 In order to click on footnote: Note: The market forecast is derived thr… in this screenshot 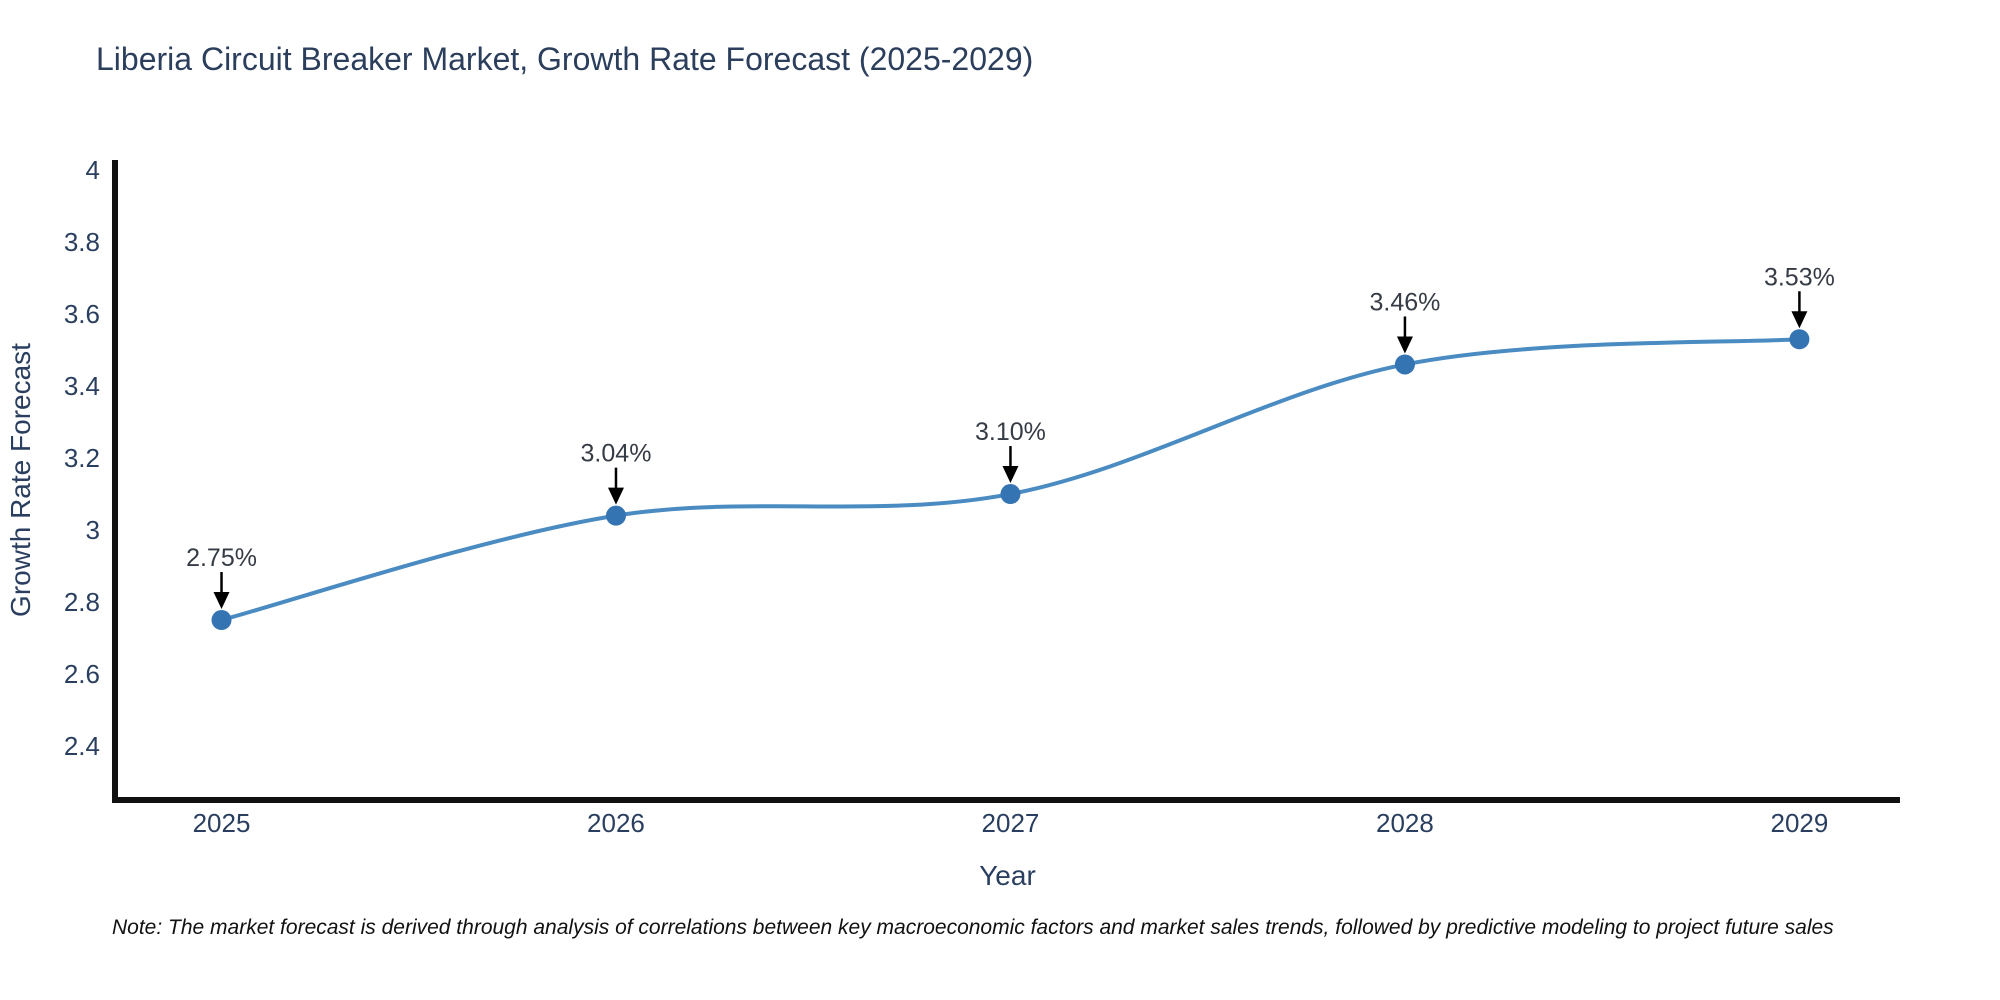, I will do `click(973, 927)`.